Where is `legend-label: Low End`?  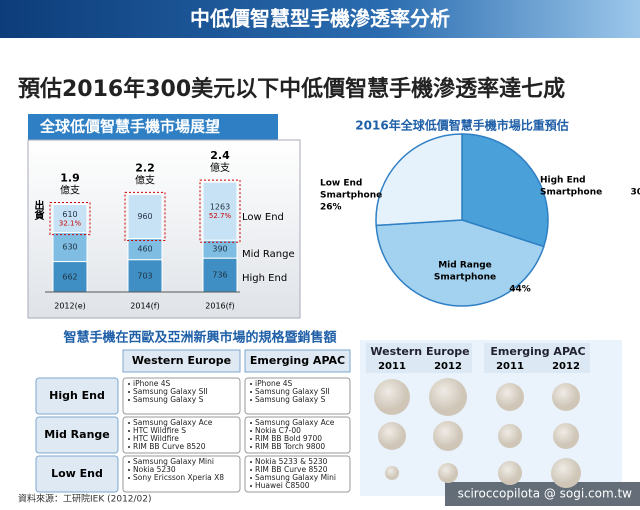
legend-label: Low End is located at coordinates (263, 217).